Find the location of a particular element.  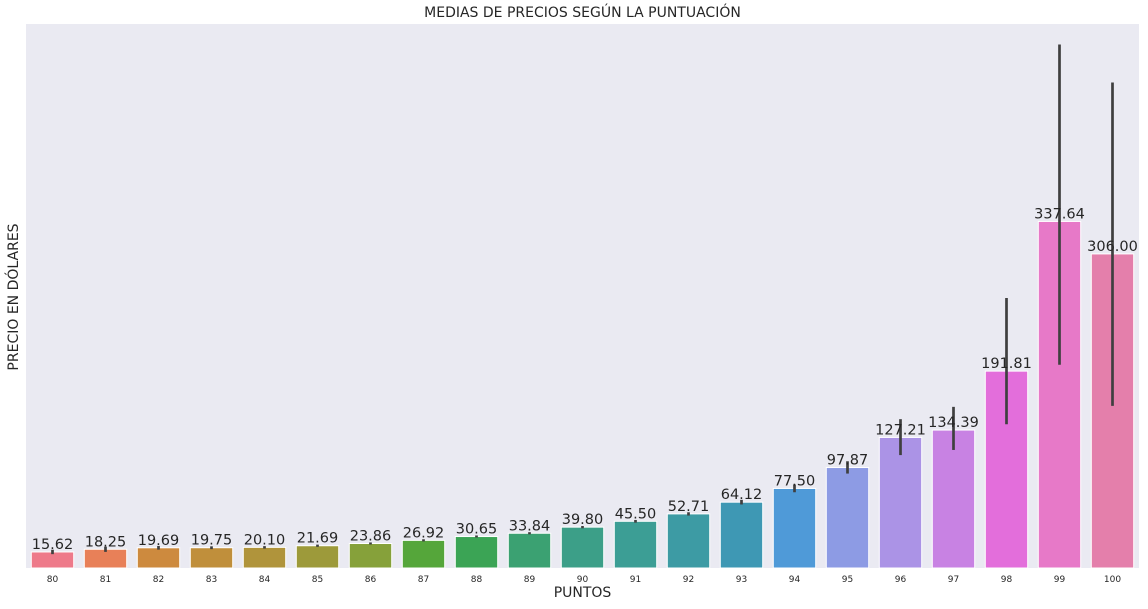

x-tick-label: 95 is located at coordinates (847, 580).